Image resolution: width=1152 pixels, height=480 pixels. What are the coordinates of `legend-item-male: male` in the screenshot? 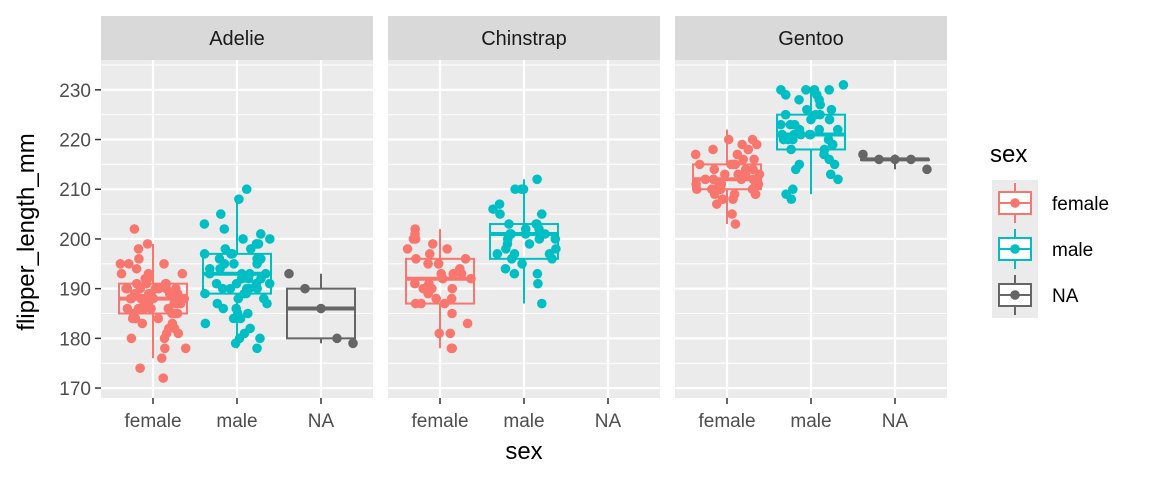 It's located at (1042, 249).